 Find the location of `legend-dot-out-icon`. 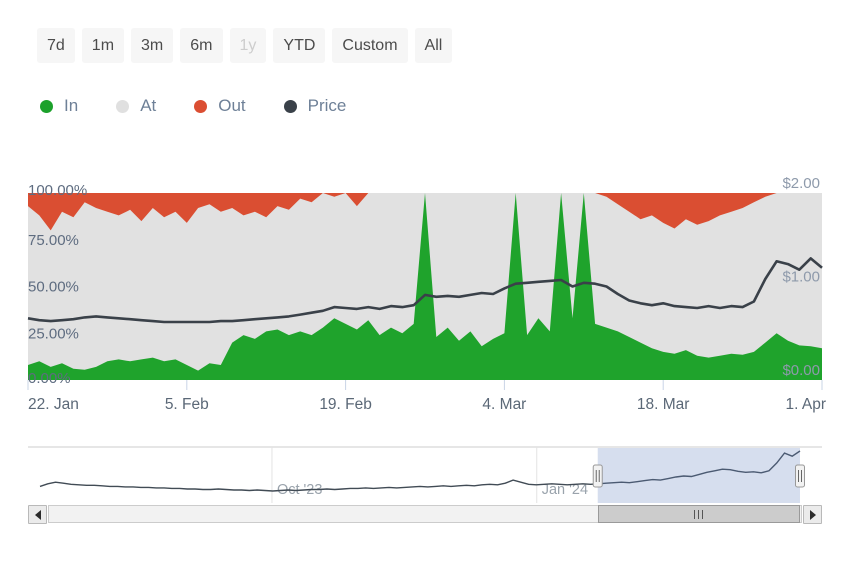

legend-dot-out-icon is located at coordinates (201, 106).